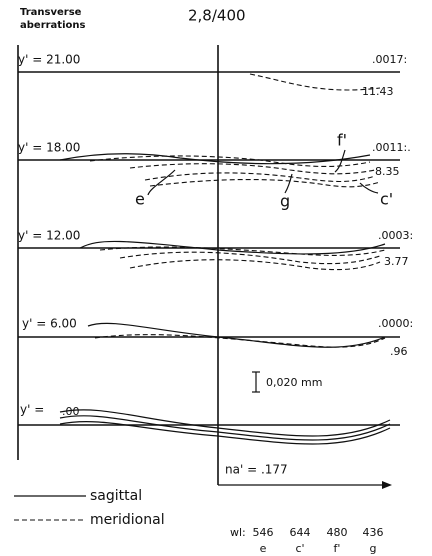 This screenshot has height=556, width=432. Describe the element at coordinates (71, 411) in the screenshot. I see `value-label: .00` at that location.